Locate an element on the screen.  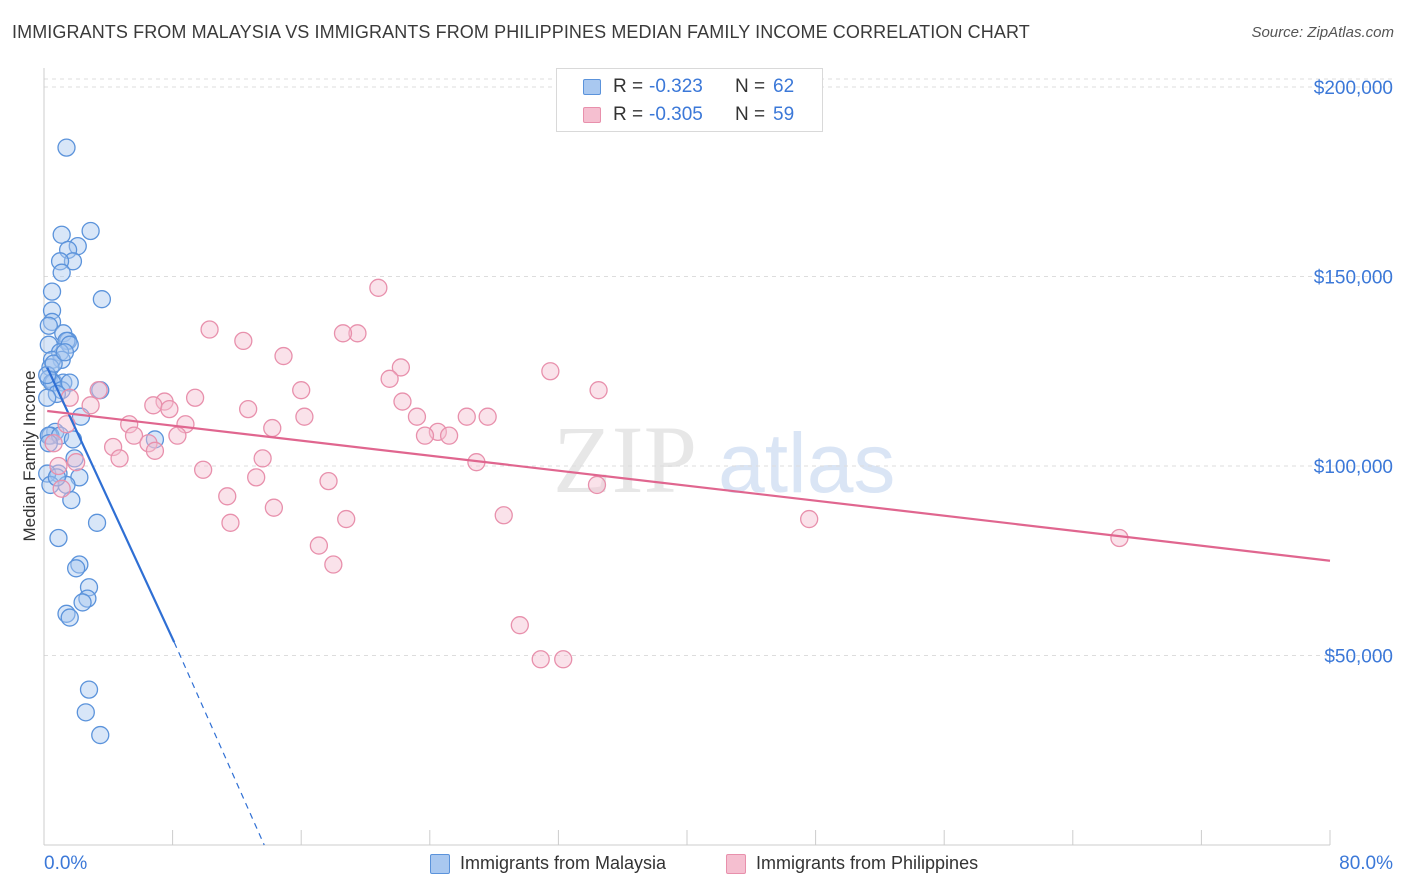
watermark-atlas: atlas is located at coordinates (806, 463).